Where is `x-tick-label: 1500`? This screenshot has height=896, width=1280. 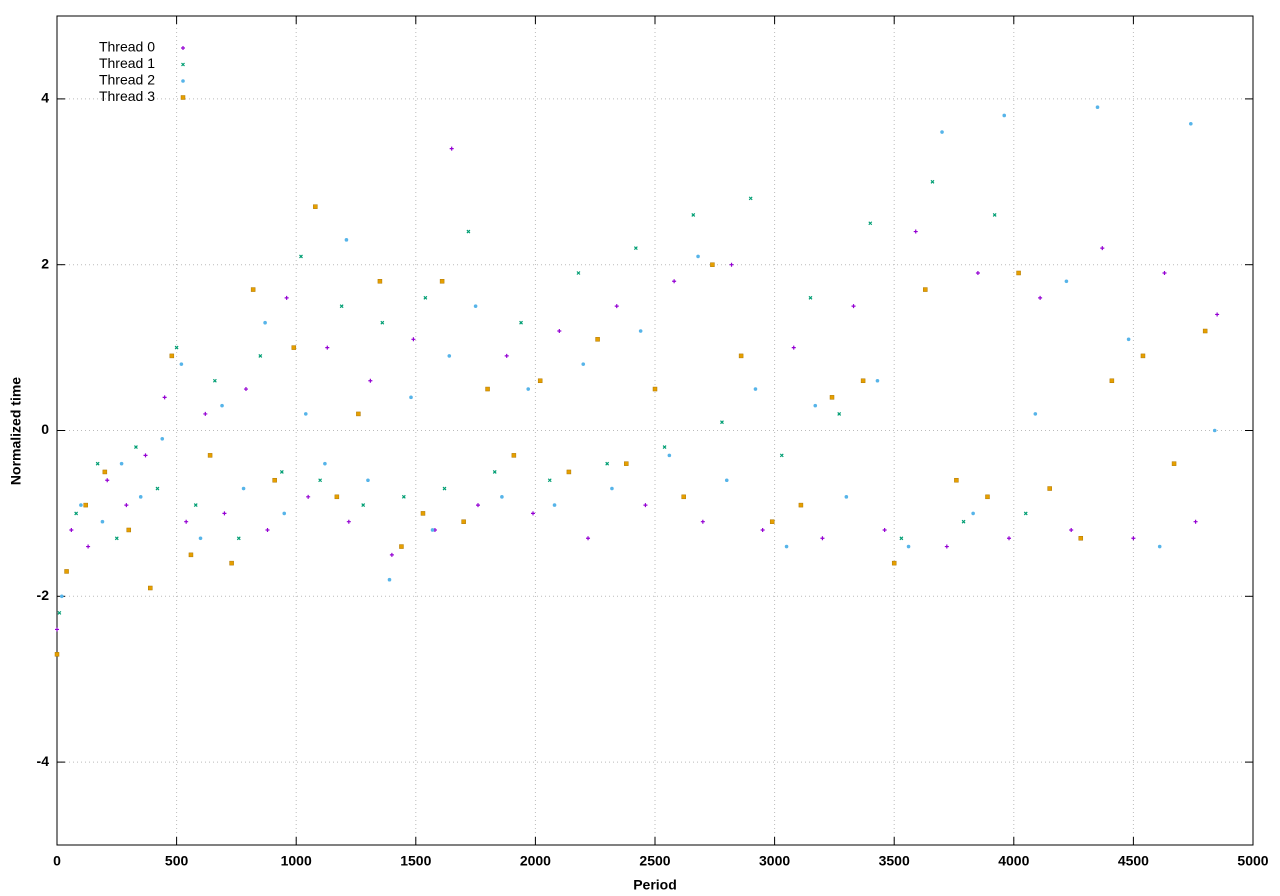
x-tick-label: 1500 is located at coordinates (415, 861).